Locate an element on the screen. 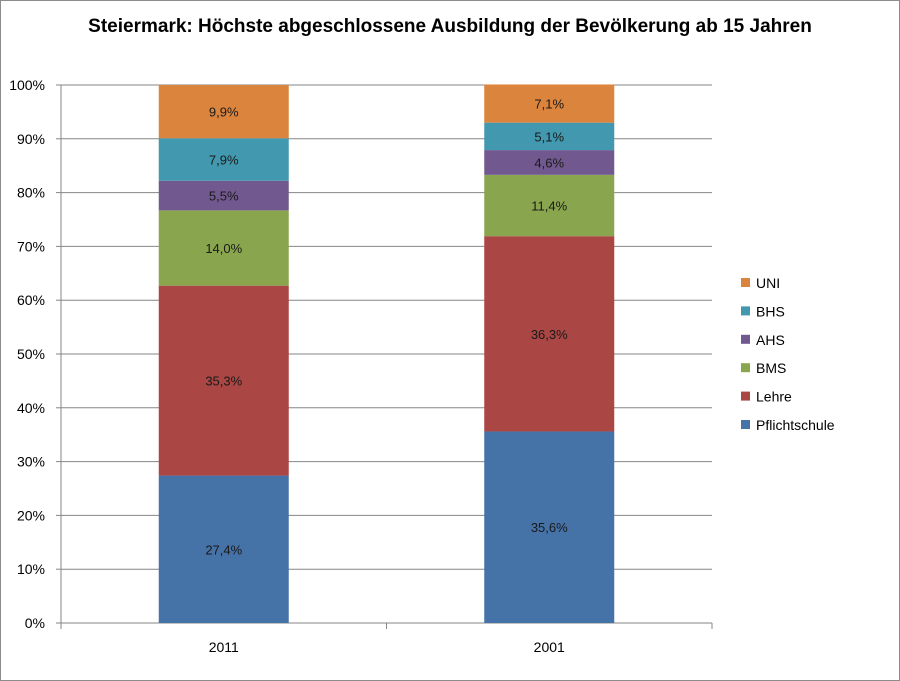  legend-label: AHS is located at coordinates (770, 340).